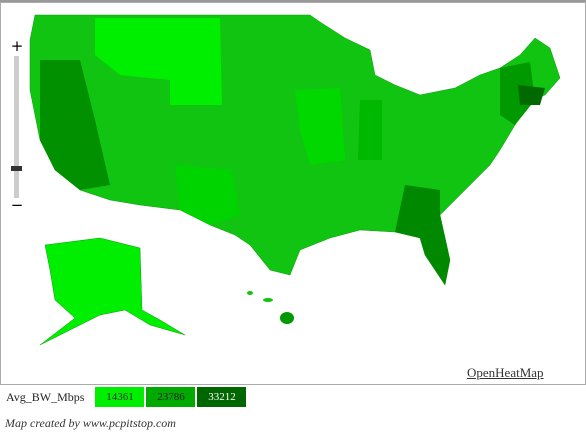 Image resolution: width=586 pixels, height=435 pixels. What do you see at coordinates (293, 1) in the screenshot?
I see `top-bar` at bounding box center [293, 1].